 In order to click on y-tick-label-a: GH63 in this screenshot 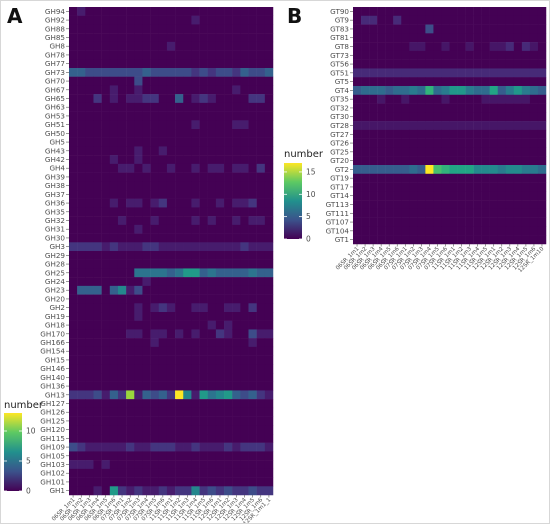, I will do `click(55, 107)`.